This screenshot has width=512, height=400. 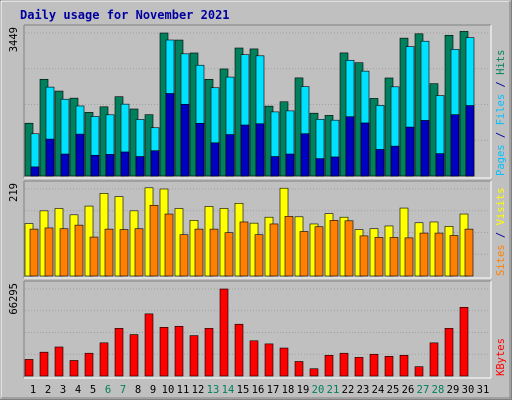 What do you see at coordinates (288, 390) in the screenshot?
I see `x-tick-label: 18` at bounding box center [288, 390].